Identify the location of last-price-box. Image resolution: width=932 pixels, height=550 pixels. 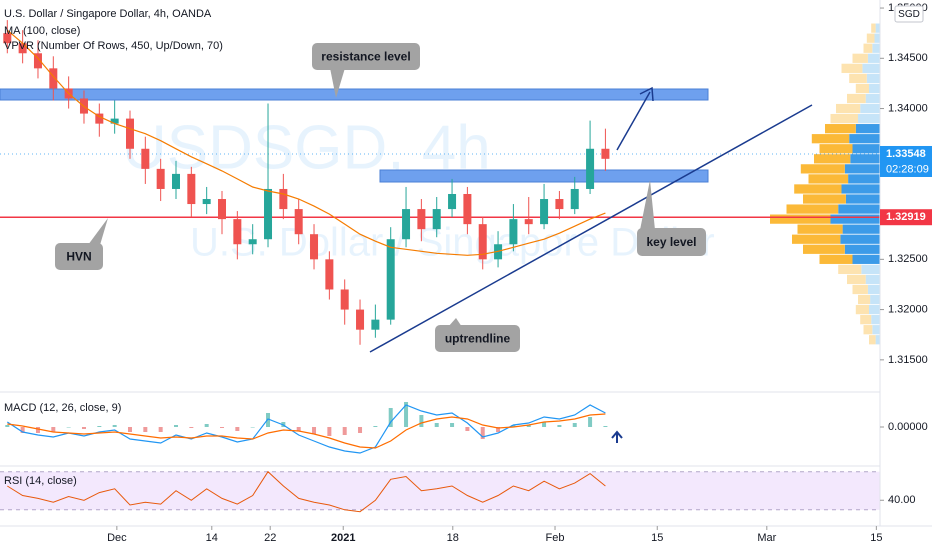
(906, 153).